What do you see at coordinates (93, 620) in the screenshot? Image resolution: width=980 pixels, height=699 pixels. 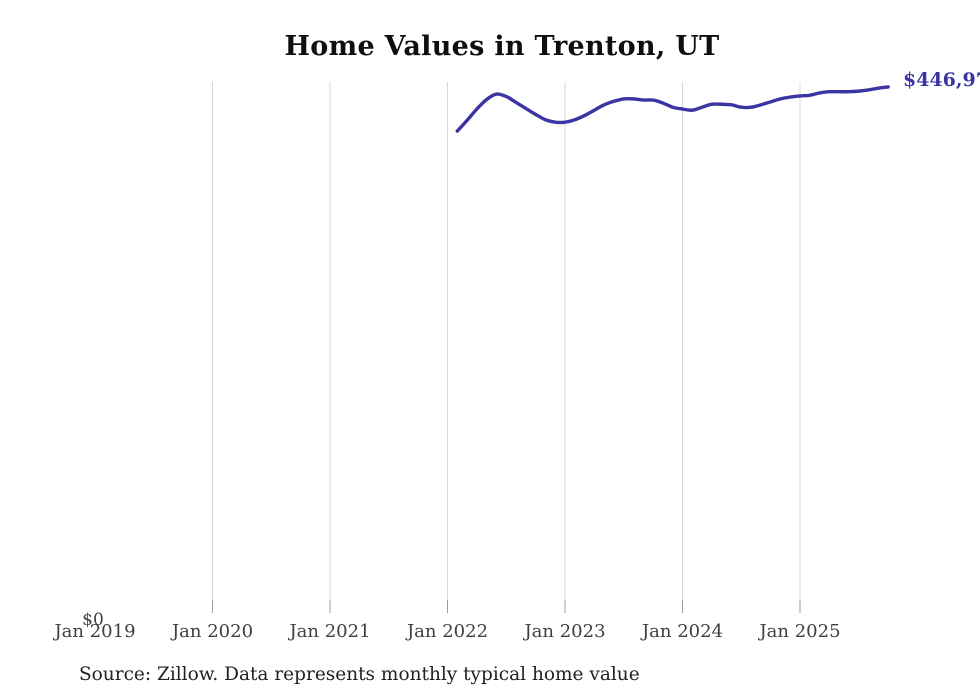 I see `y-axis-zero-label: $0` at bounding box center [93, 620].